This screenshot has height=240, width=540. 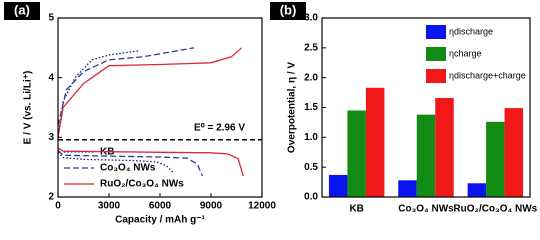 What do you see at coordinates (487, 75) in the screenshot?
I see `legend-label: ηdischarge+charge` at bounding box center [487, 75].